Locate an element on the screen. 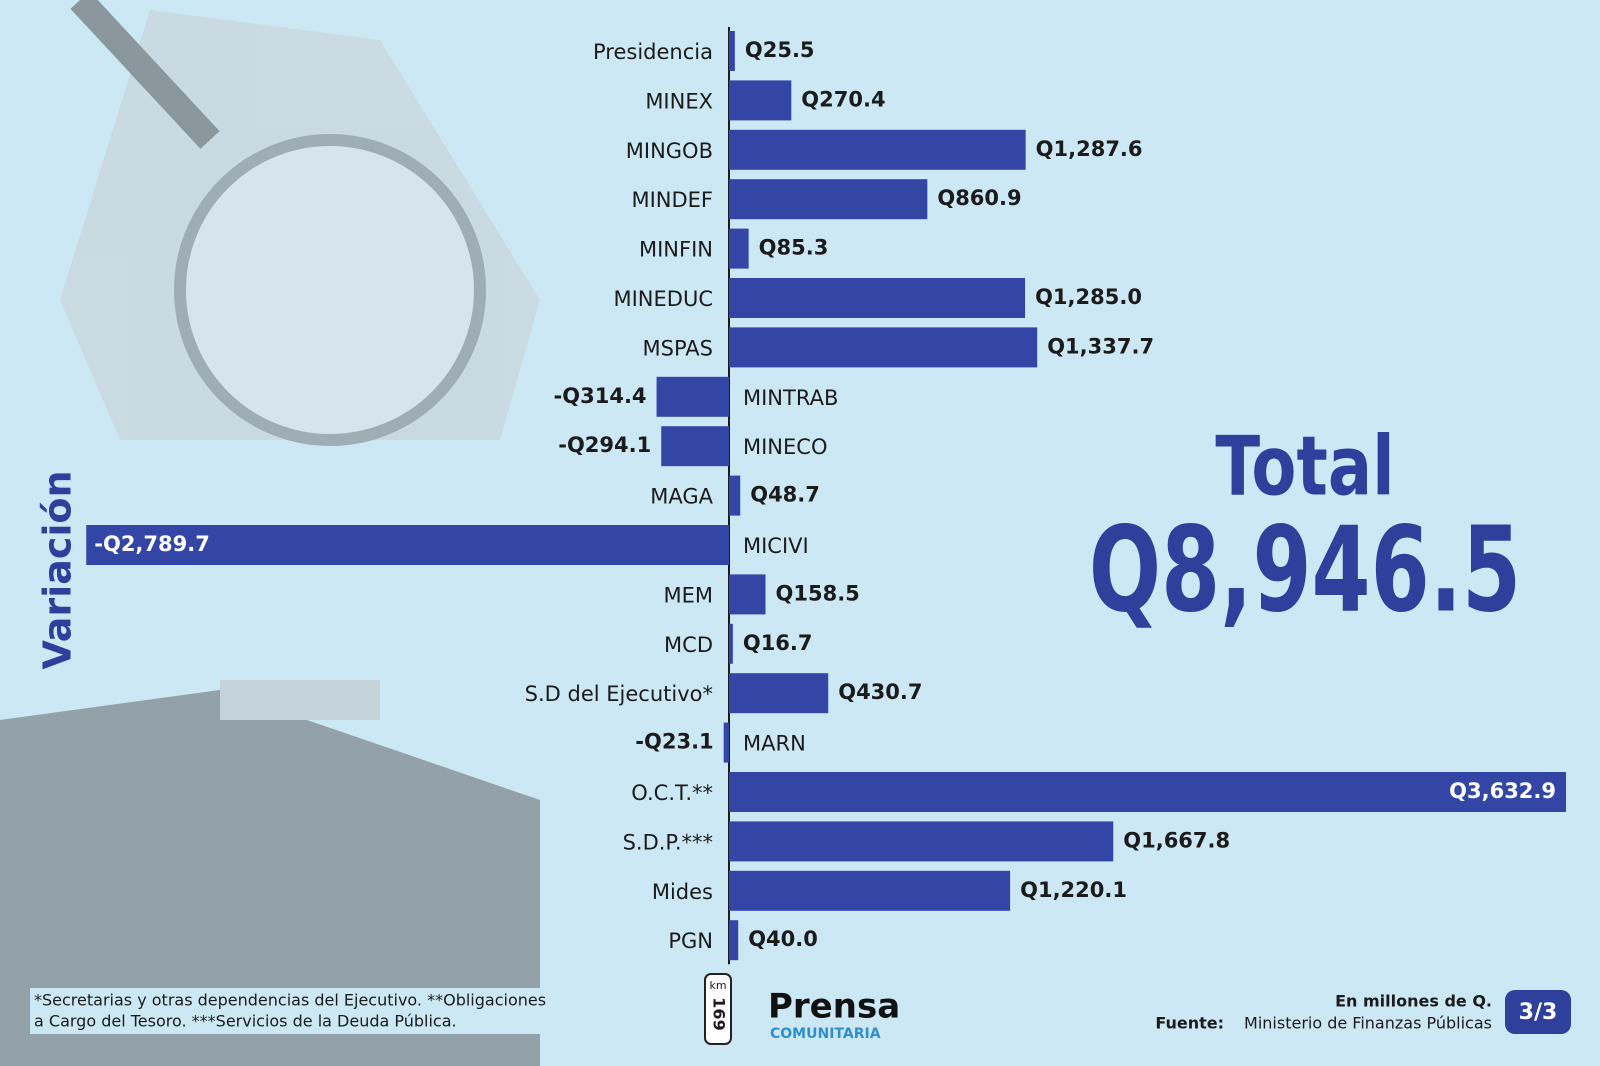 The width and height of the screenshot is (1600, 1066). units: En millones de Q. is located at coordinates (1413, 1001).